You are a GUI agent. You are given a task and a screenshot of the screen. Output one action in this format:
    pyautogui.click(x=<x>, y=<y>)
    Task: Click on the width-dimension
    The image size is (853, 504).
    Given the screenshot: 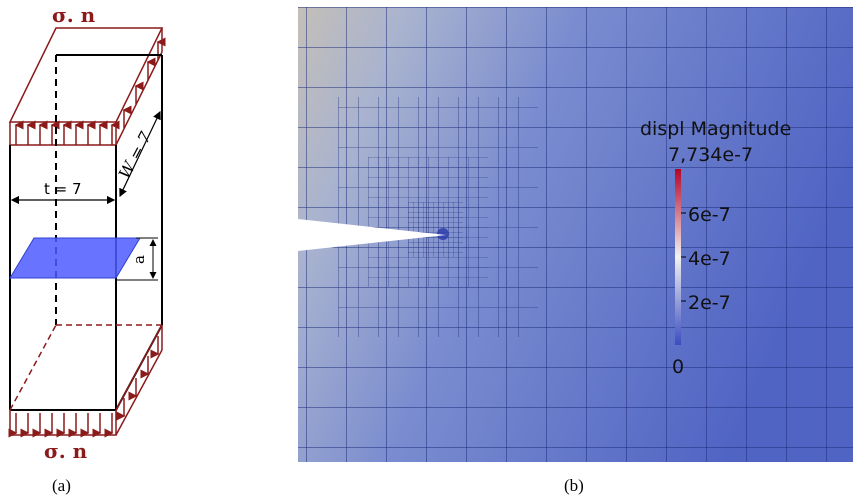 What is the action you would take?
    pyautogui.click(x=140, y=154)
    